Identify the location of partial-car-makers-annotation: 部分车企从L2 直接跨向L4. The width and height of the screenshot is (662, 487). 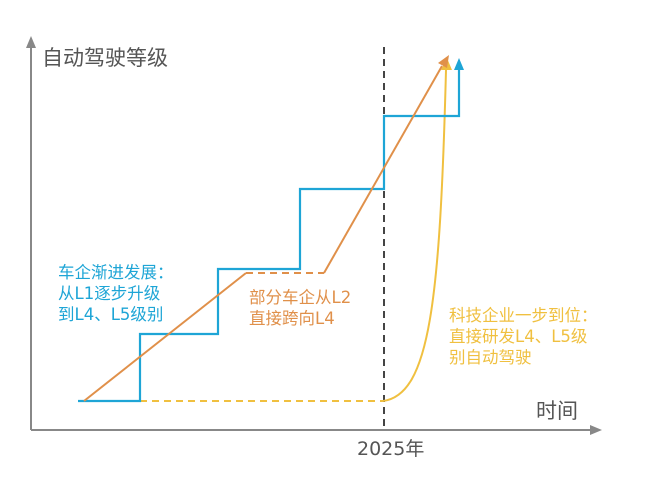
(300, 308).